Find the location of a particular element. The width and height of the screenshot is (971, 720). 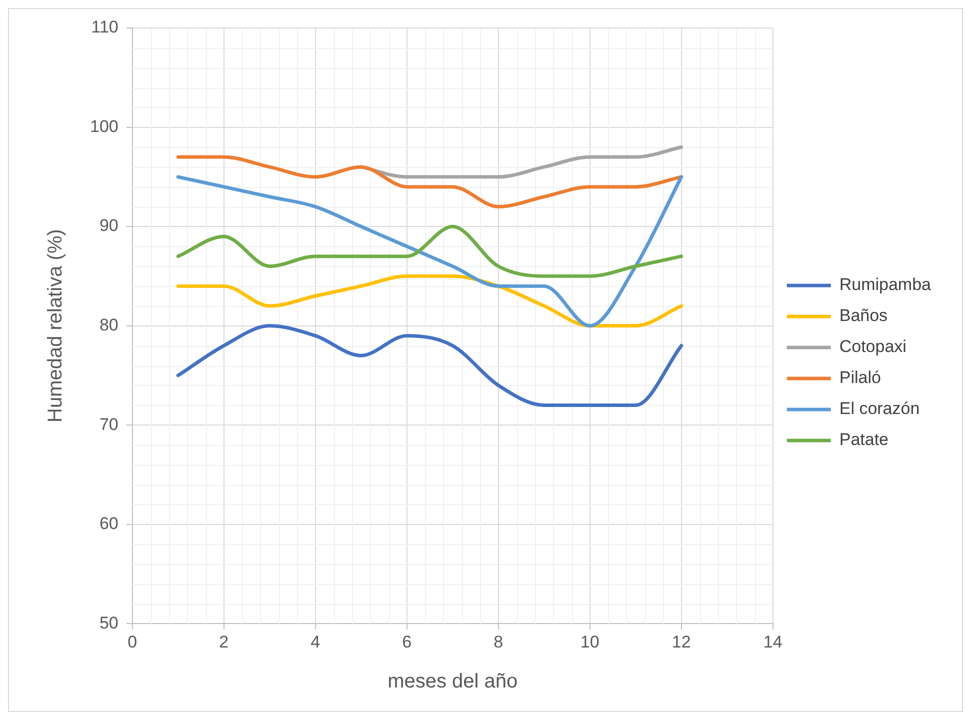

y-tick-label: 60 is located at coordinates (108, 524).